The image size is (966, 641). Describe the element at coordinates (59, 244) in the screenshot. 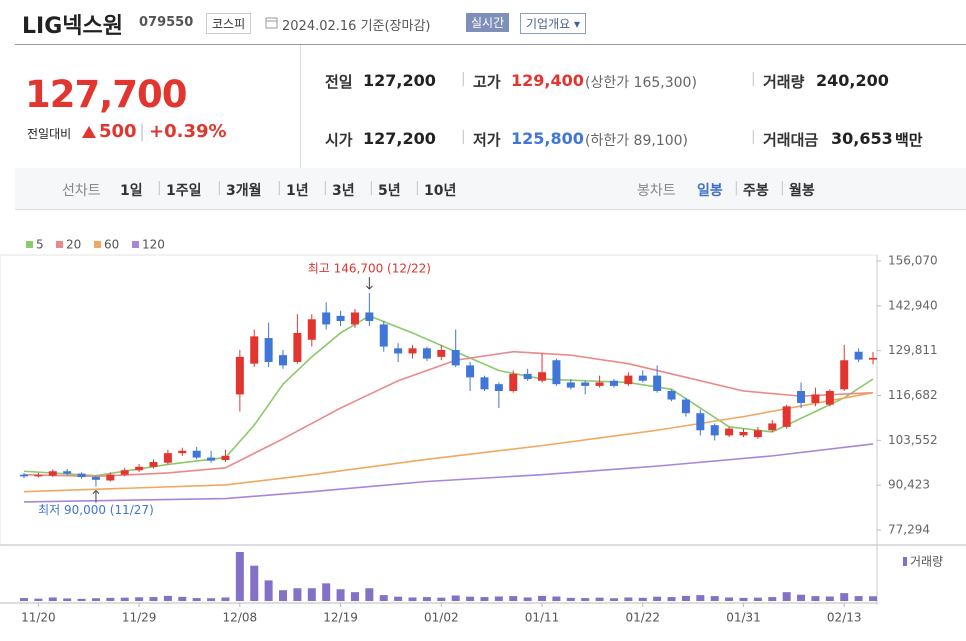

I see `legend-swatch` at that location.